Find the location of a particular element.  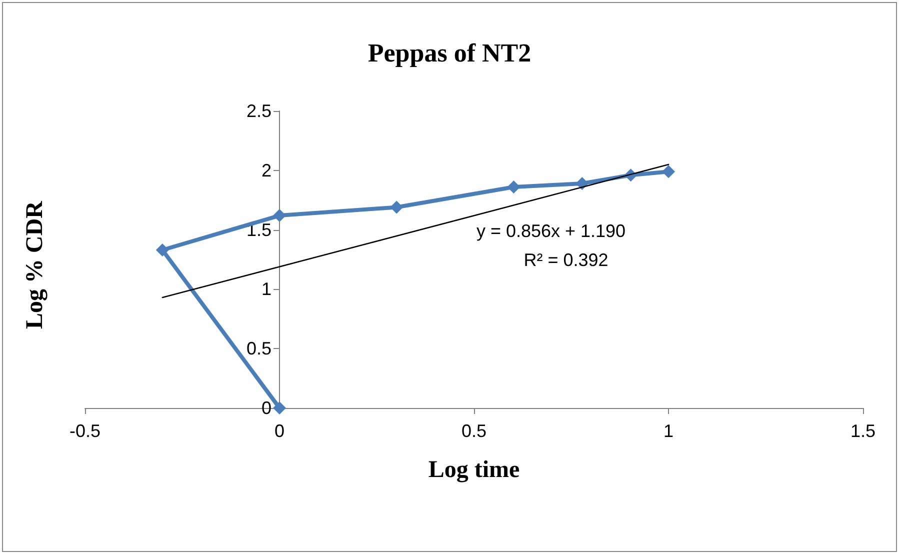

y-tick-label: 0 is located at coordinates (266, 408).